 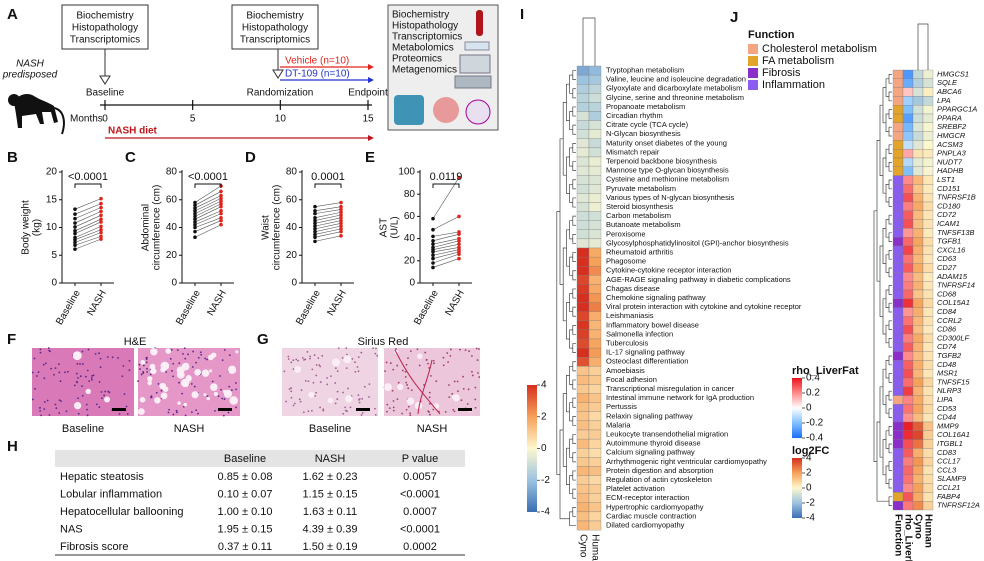 What do you see at coordinates (949, 390) in the screenshot?
I see `gene-label: NLRP3` at bounding box center [949, 390].